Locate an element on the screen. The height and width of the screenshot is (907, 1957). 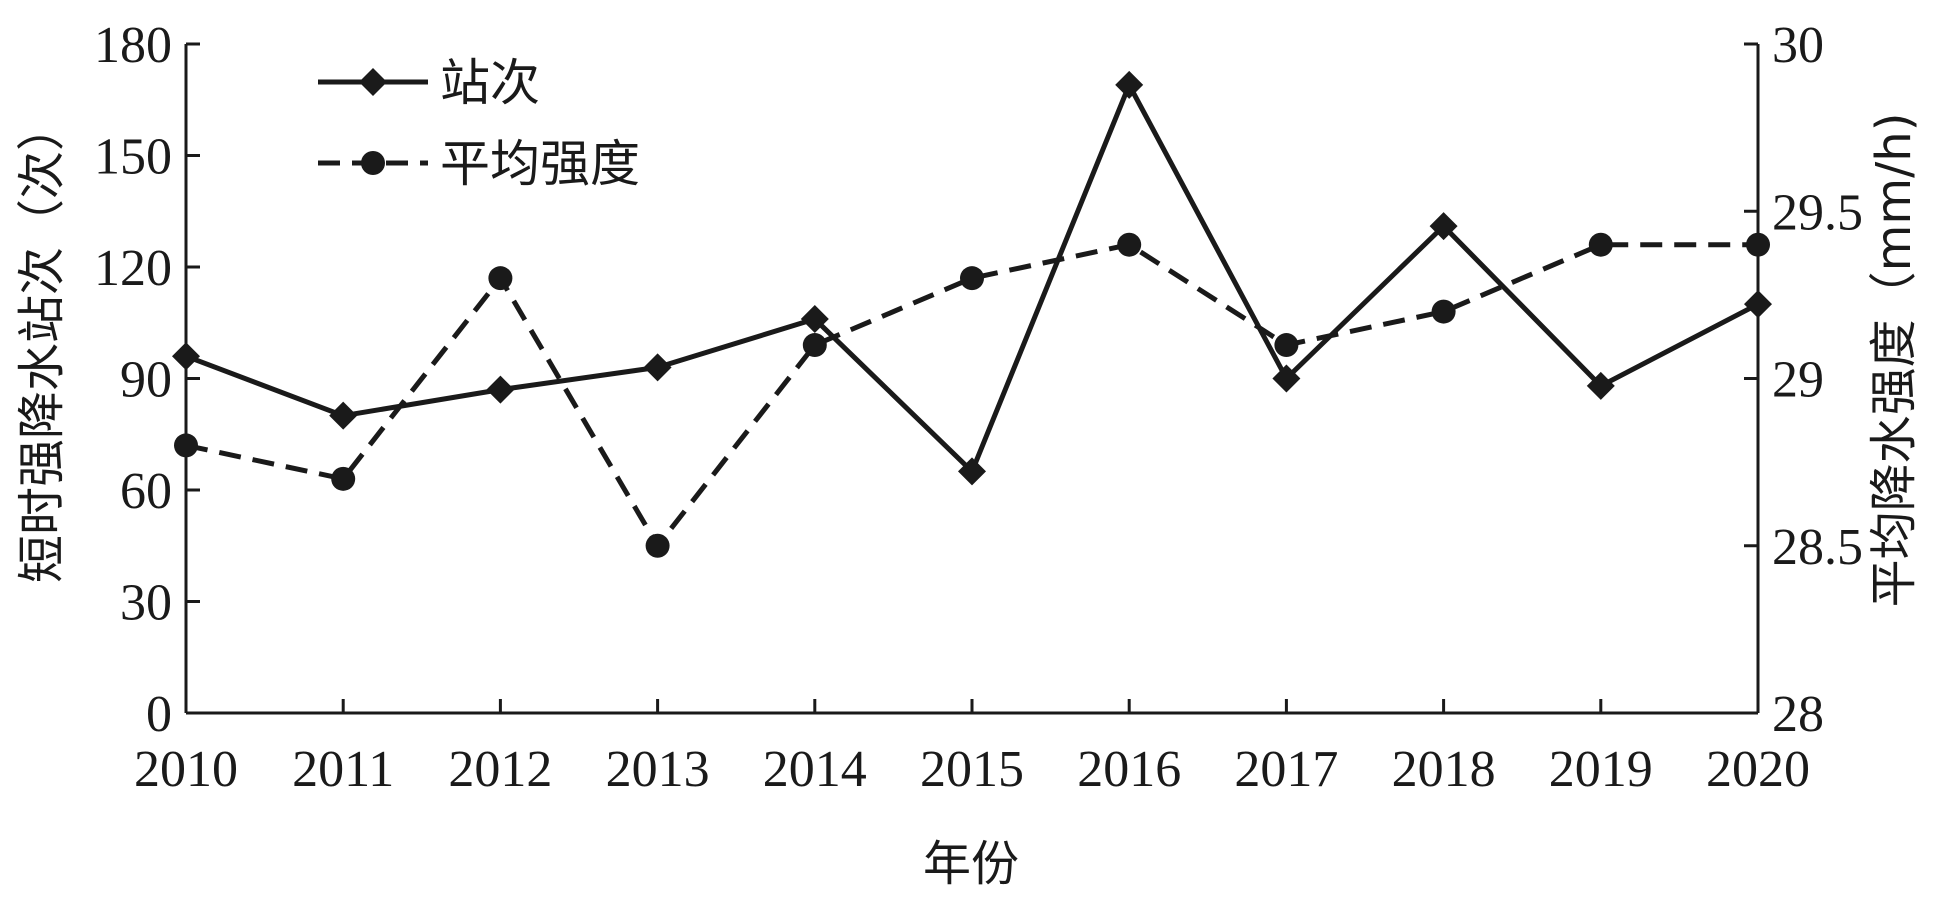
x-tick-label: 2018 is located at coordinates (1444, 769).